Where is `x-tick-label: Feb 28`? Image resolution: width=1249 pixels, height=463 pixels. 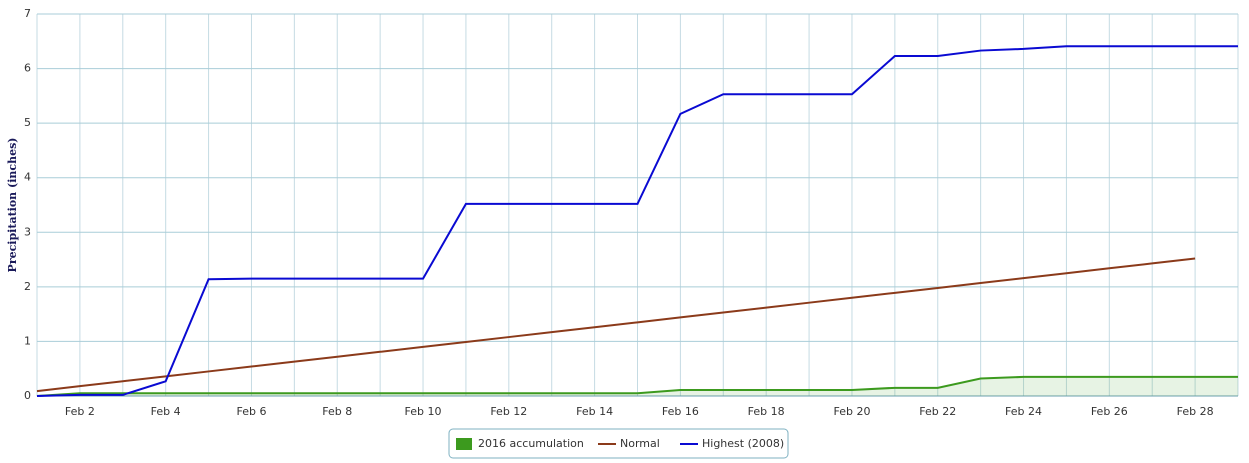 x-tick-label: Feb 28 is located at coordinates (1195, 411).